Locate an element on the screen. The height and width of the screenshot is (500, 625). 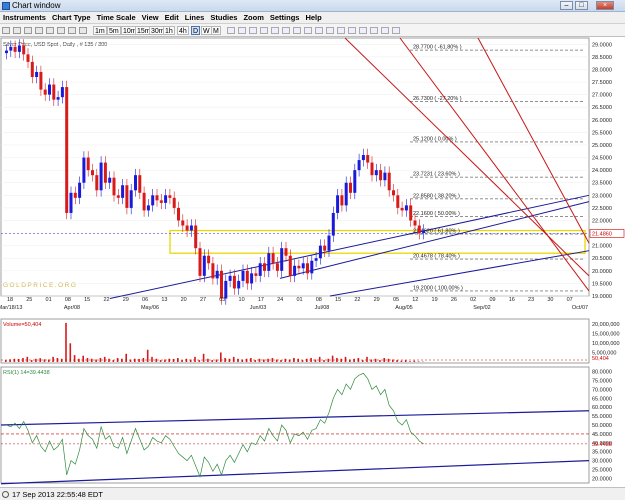
timeframe-1h: 1h is located at coordinates (169, 30).